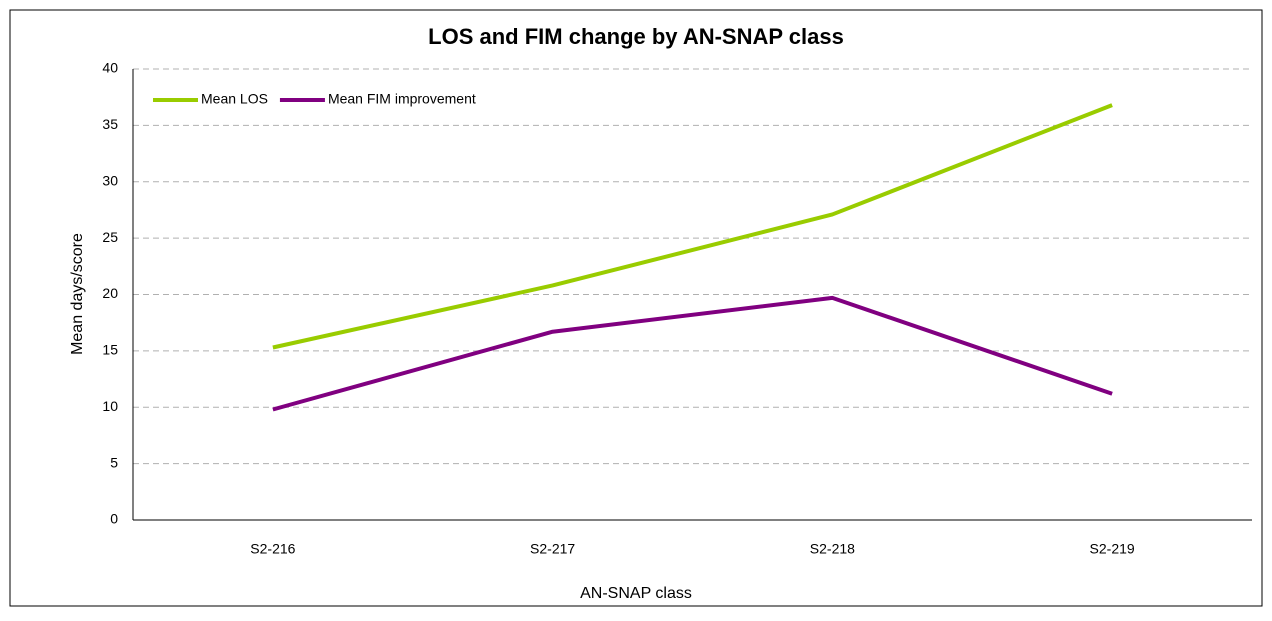 The image size is (1272, 621). Describe the element at coordinates (552, 549) in the screenshot. I see `x-tick-label: S2-217` at that location.